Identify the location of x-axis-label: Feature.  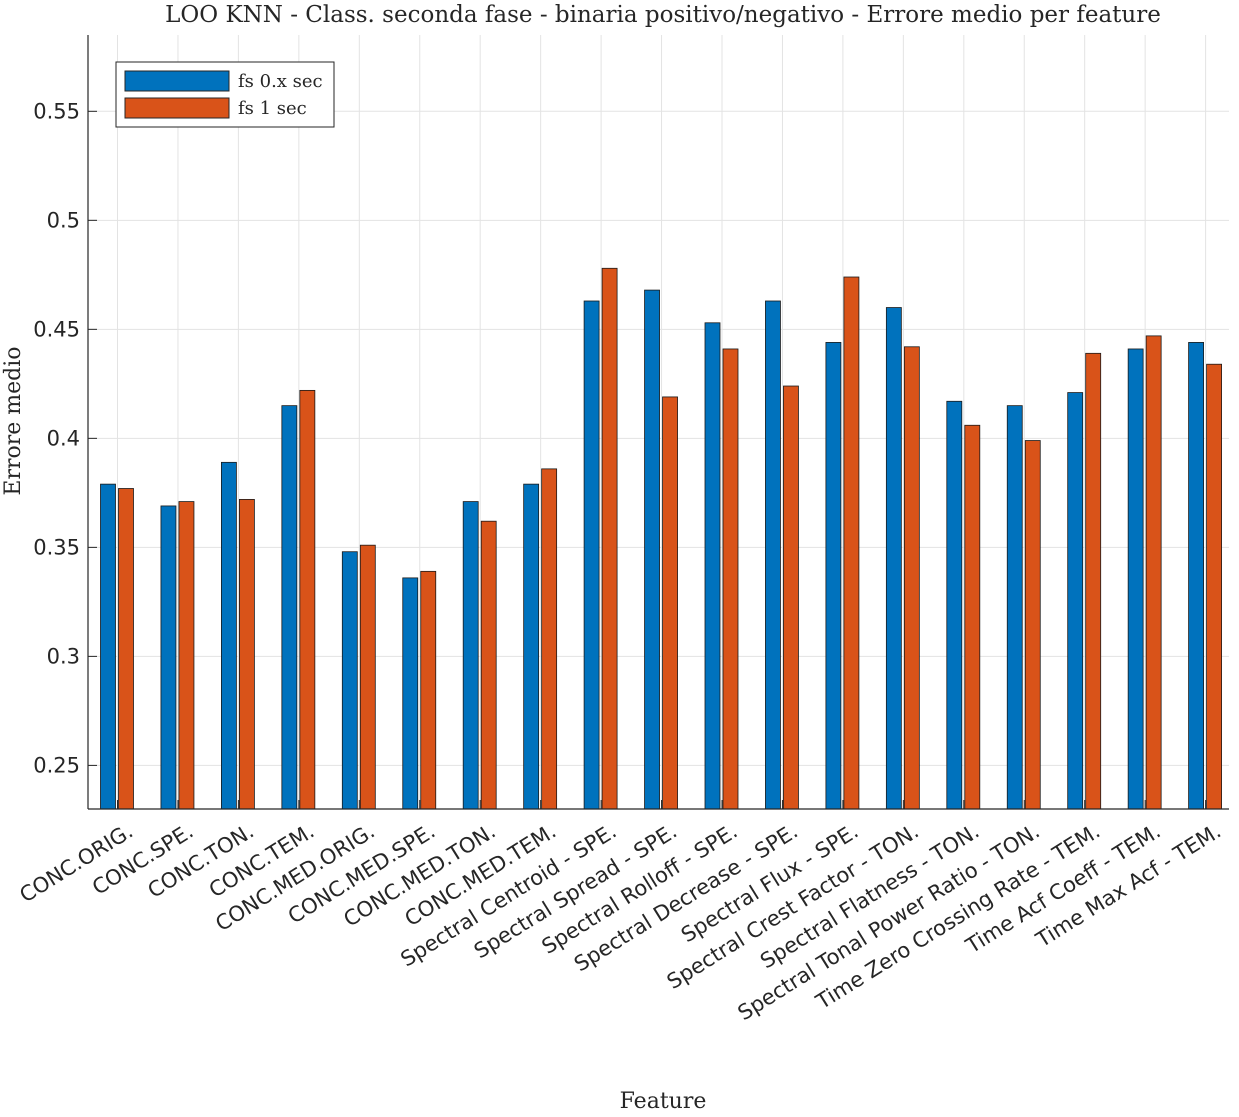
(663, 1100).